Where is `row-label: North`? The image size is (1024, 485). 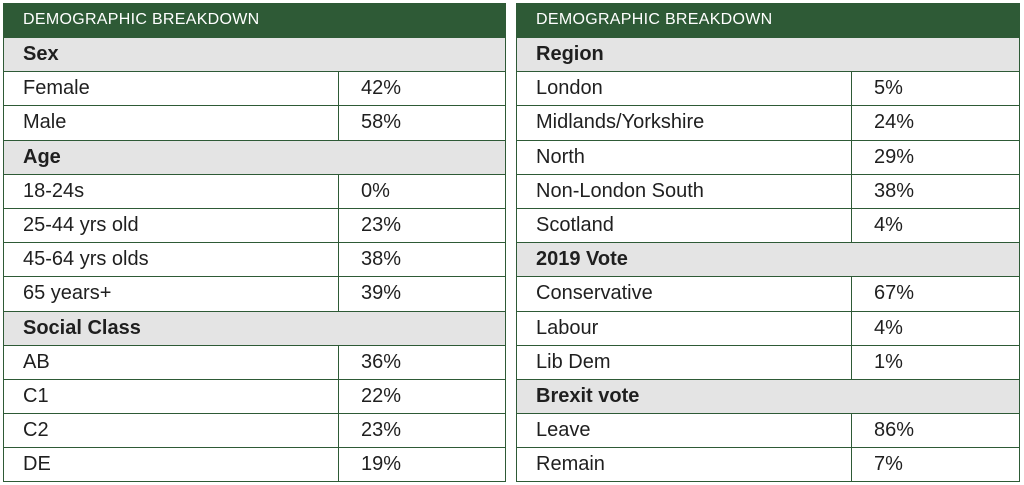
row-label: North is located at coordinates (684, 157).